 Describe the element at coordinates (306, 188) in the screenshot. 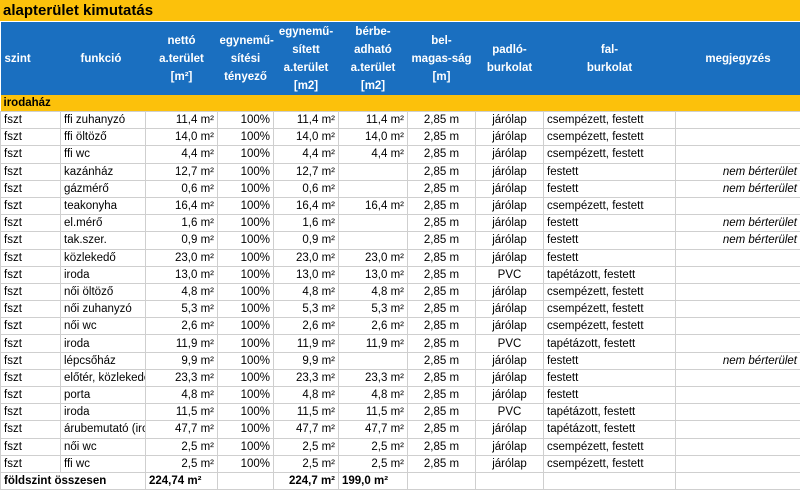

I see `cell-egynemusitett: 0,6 m²` at that location.